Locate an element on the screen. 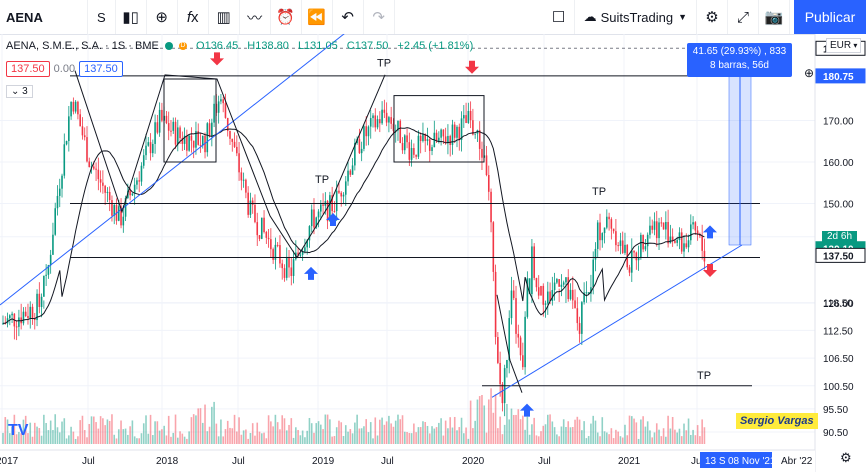 The height and width of the screenshot is (472, 866). pattern-icon: 〰 is located at coordinates (255, 17).